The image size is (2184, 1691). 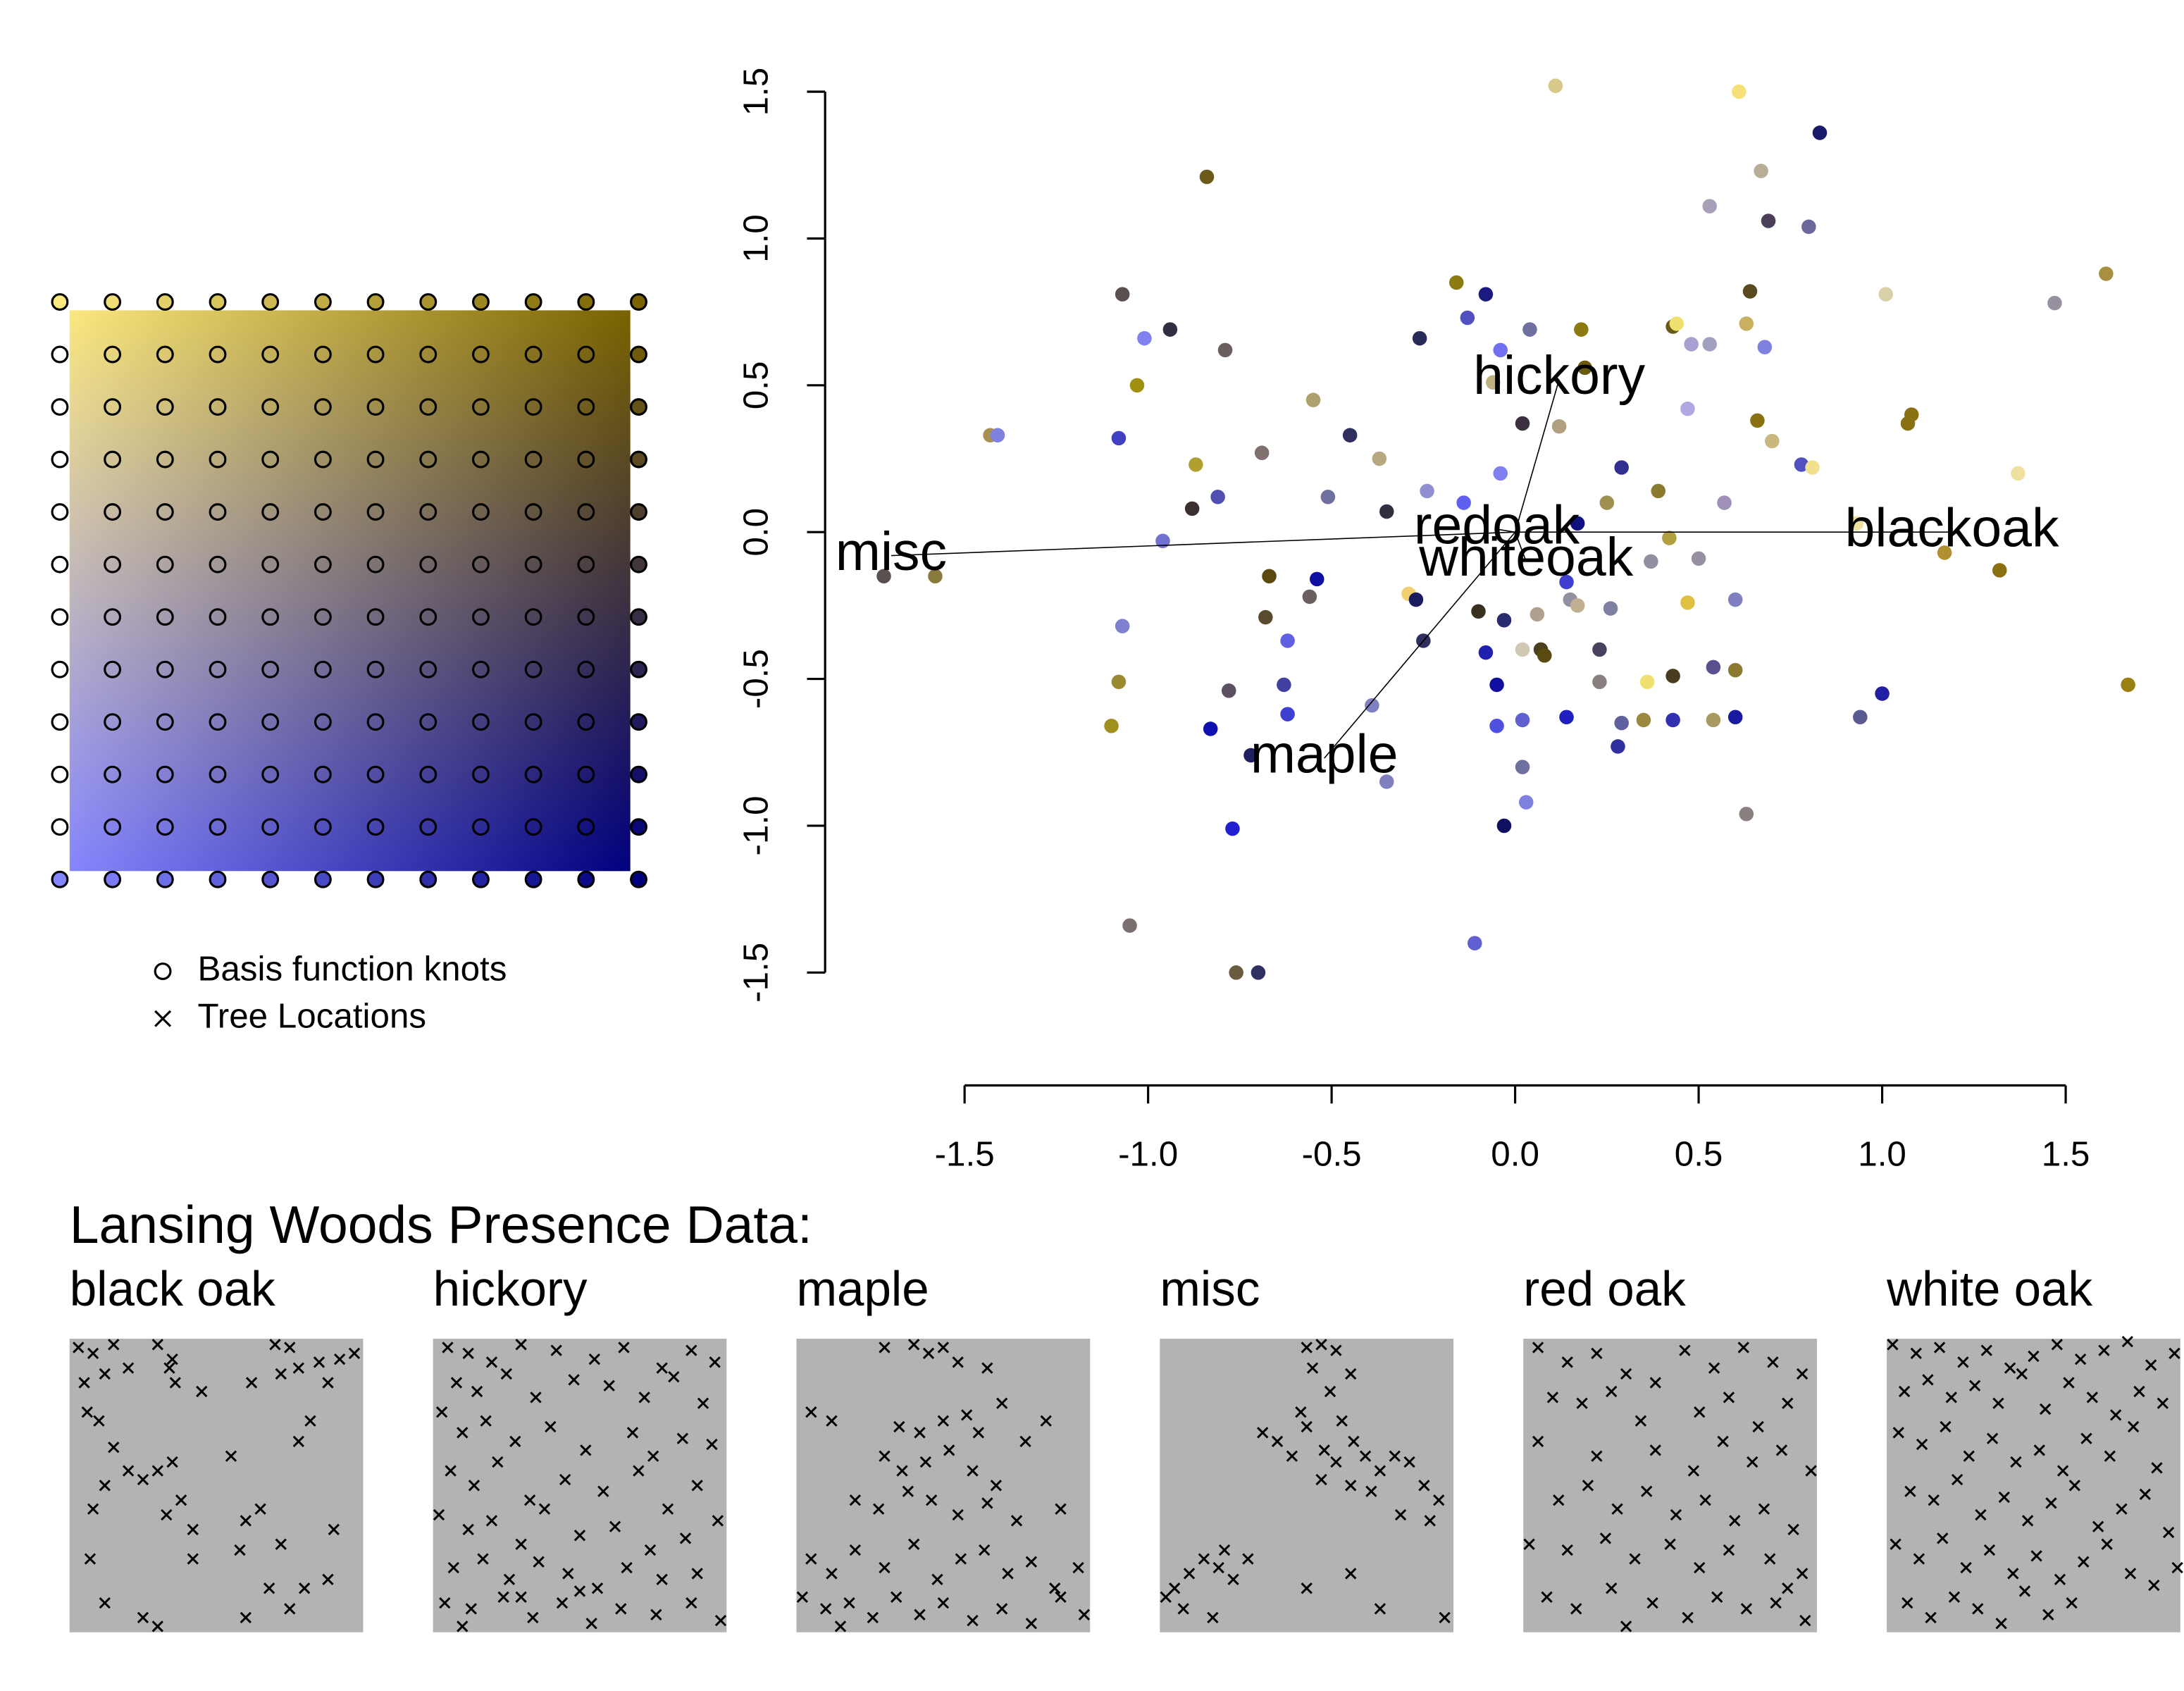 What do you see at coordinates (163, 1019) in the screenshot?
I see `legend-cross-symbol` at bounding box center [163, 1019].